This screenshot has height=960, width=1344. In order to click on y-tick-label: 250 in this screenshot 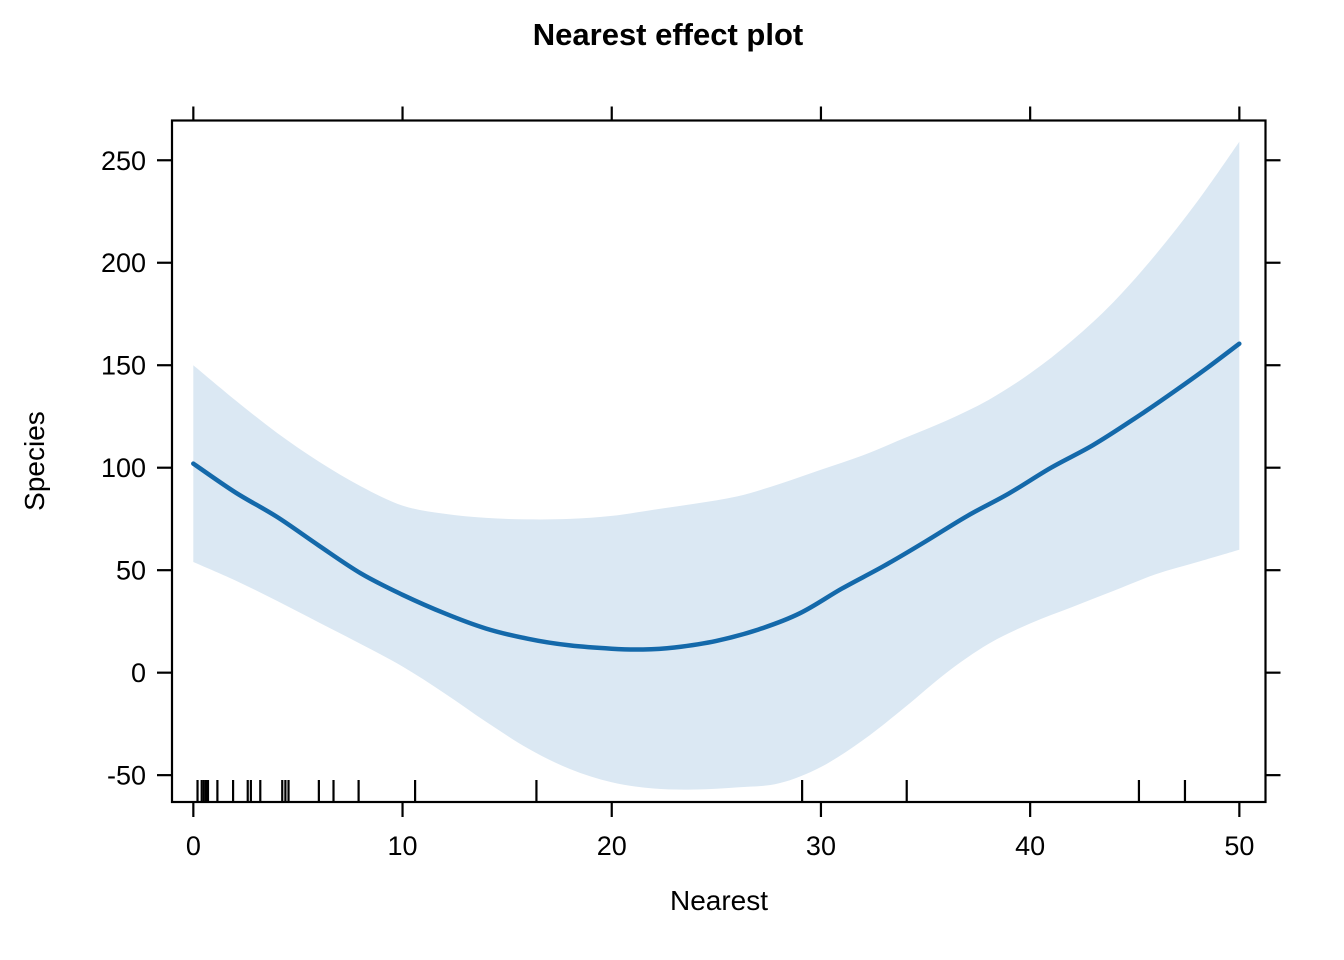, I will do `click(123, 161)`.